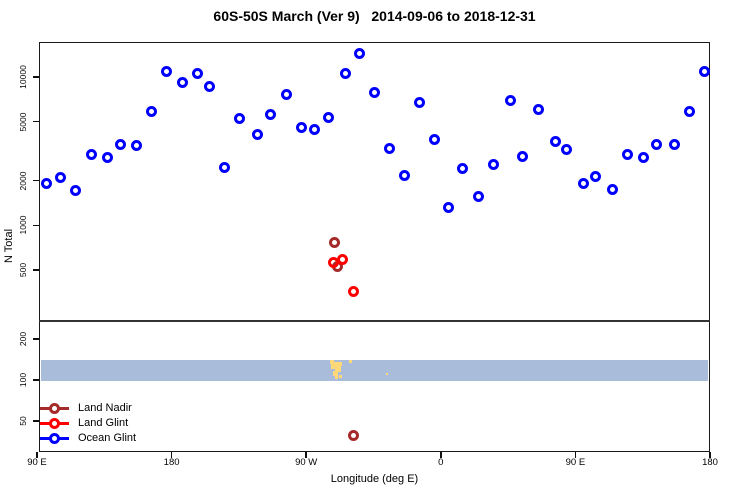  I want to click on latitude-band, so click(374, 370).